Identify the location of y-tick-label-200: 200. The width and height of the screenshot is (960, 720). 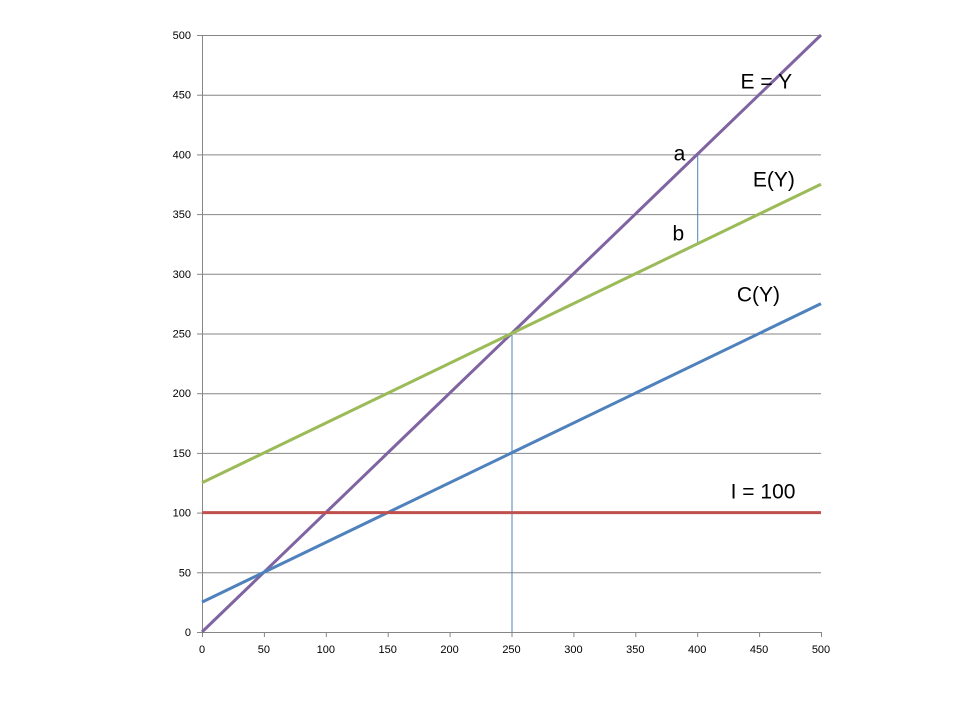
(182, 394).